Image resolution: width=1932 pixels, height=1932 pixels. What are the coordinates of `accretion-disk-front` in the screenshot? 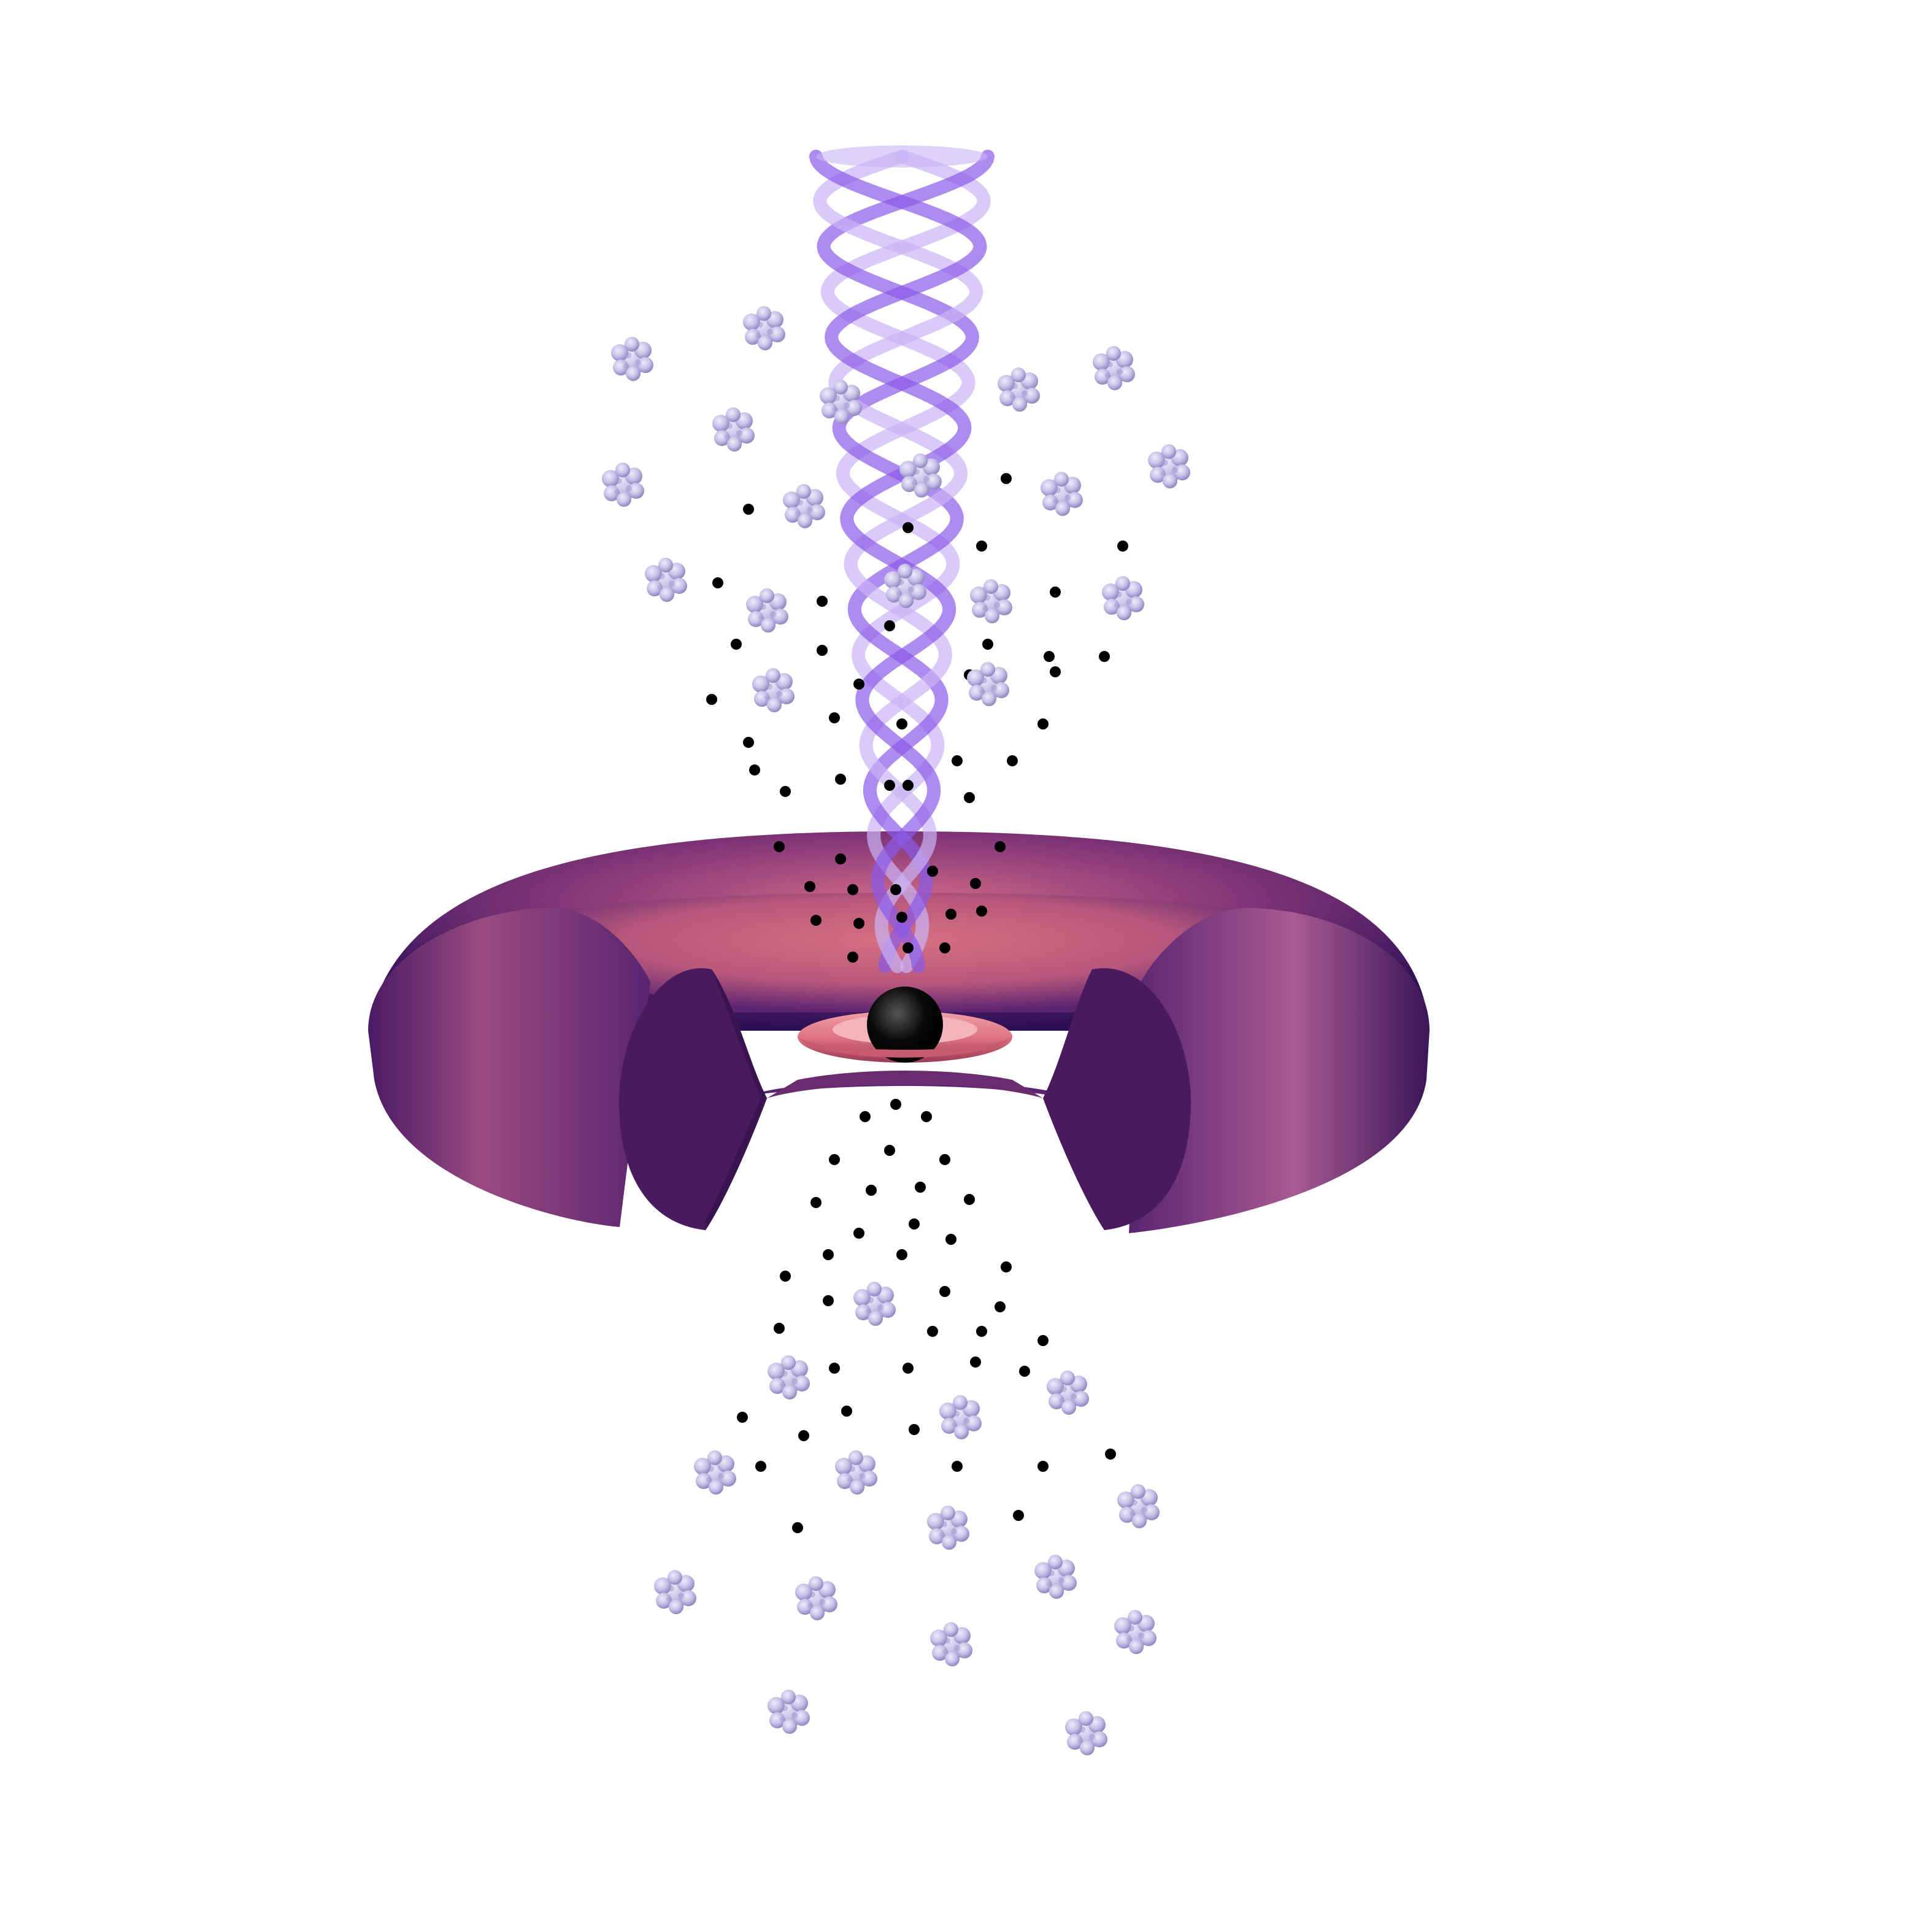 It's located at (905, 1047).